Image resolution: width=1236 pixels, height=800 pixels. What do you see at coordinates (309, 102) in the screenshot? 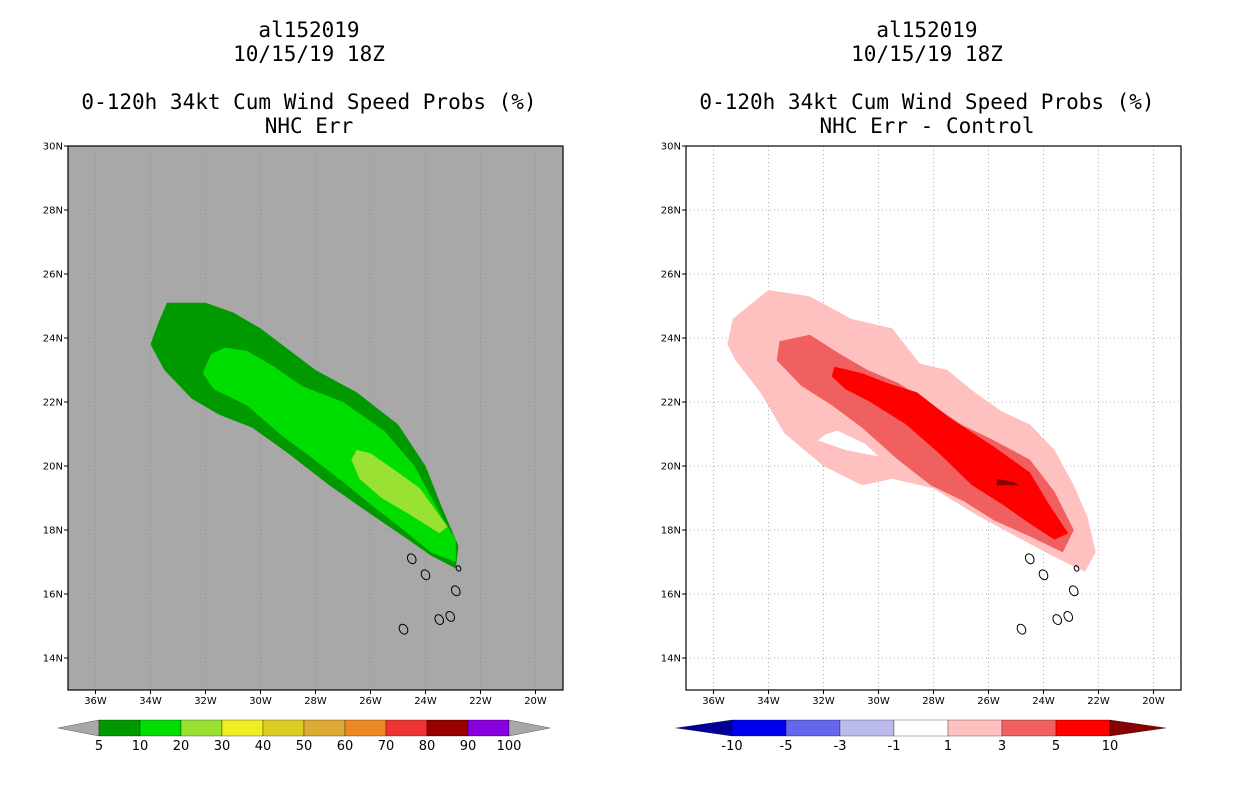
I see `left-chart-title: 0-120h 34kt Cum Wind Speed Probs (%)` at bounding box center [309, 102].